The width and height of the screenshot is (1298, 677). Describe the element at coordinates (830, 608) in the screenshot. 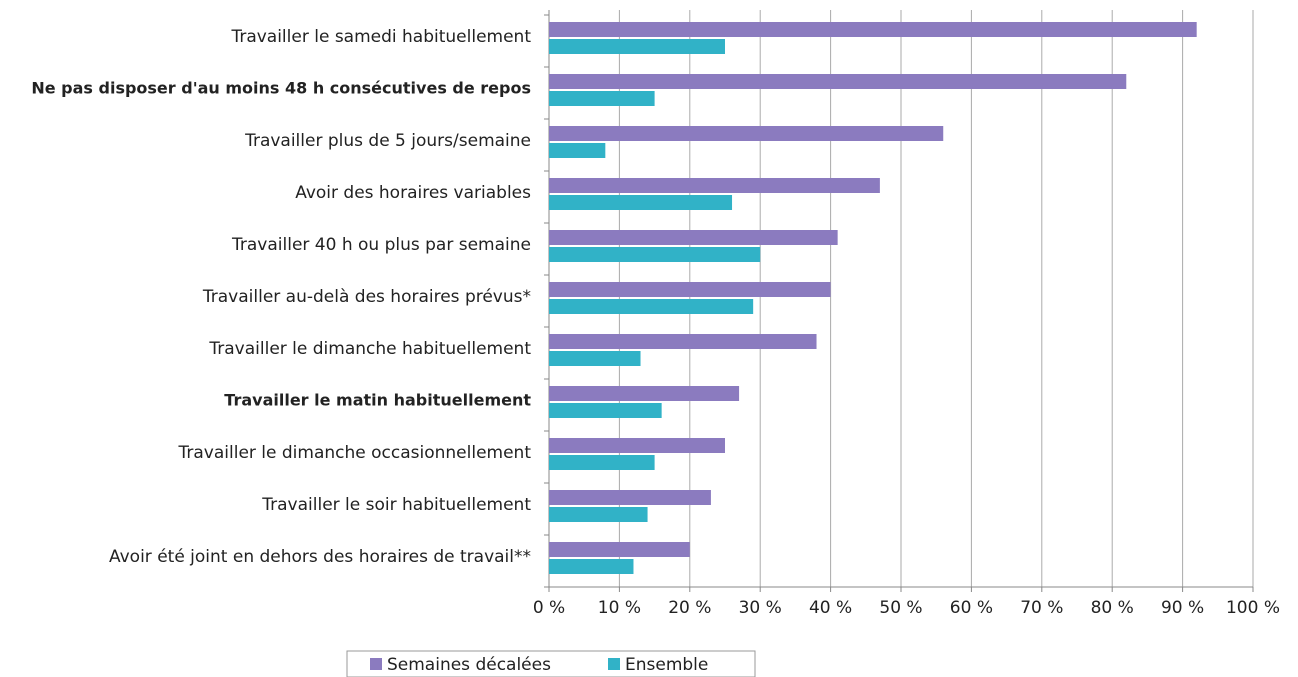

I see `x-tick-label: 40 %` at that location.